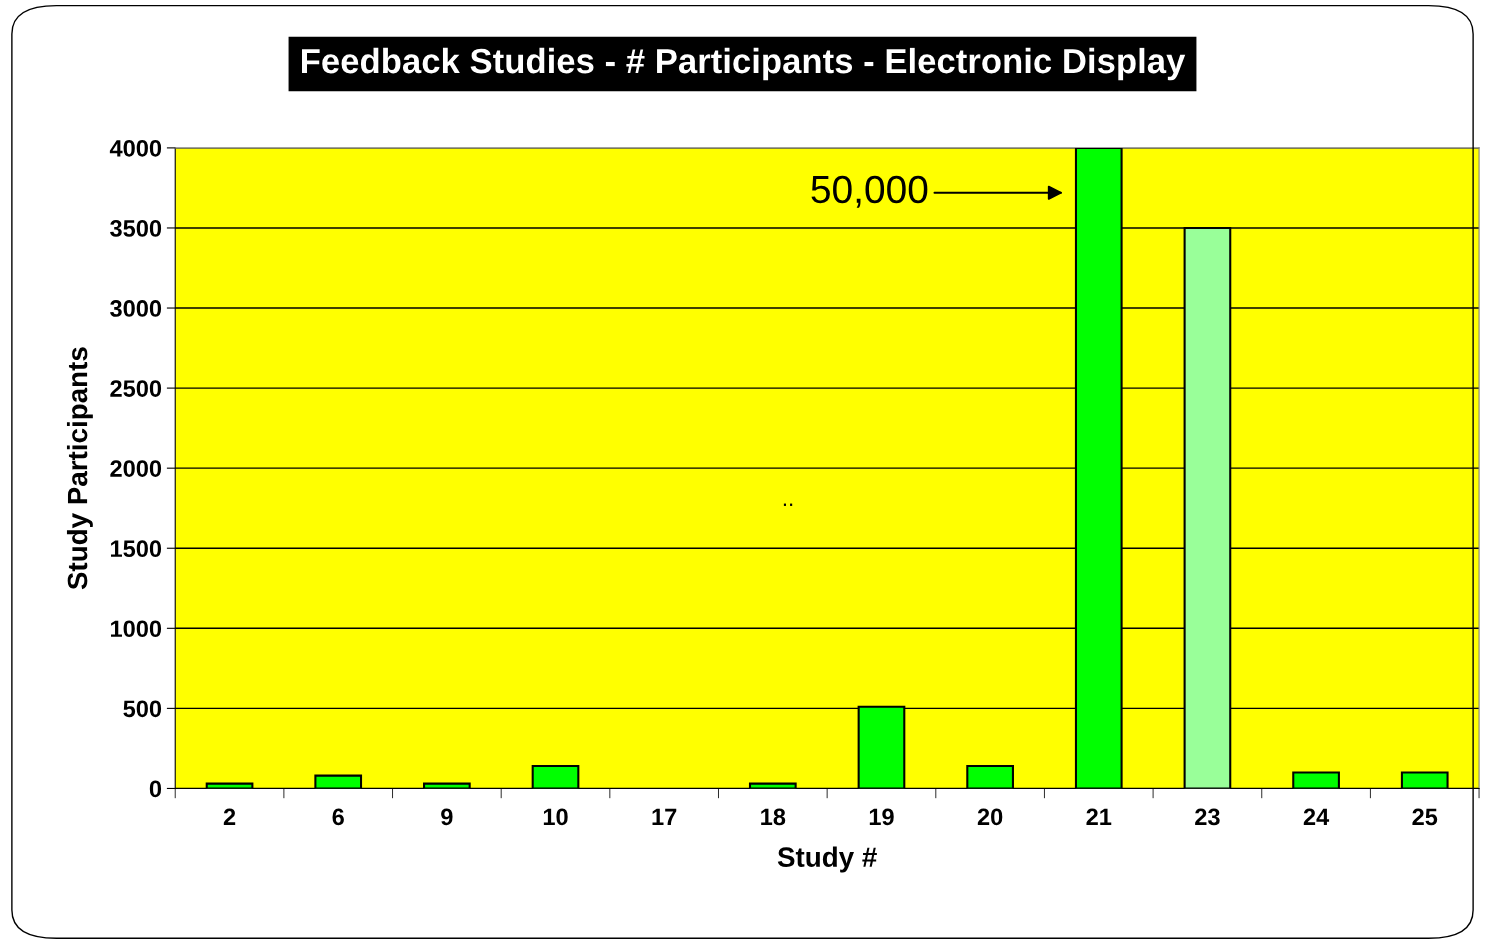  Describe the element at coordinates (136, 549) in the screenshot. I see `y-tick-label: 1500` at that location.